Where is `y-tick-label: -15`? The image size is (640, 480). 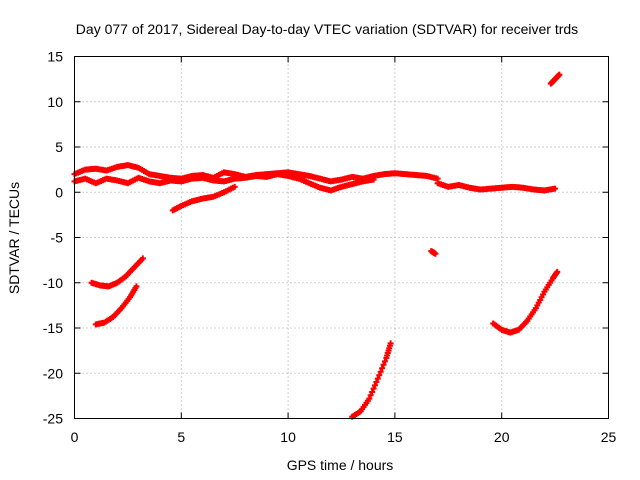
y-tick-label: -15 is located at coordinates (53, 328).